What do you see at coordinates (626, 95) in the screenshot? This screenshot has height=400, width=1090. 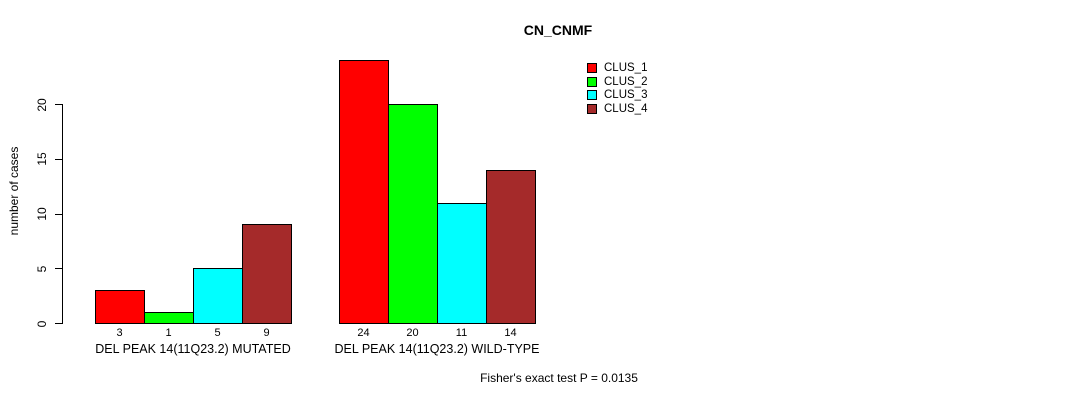 I see `legend-label: CLUS_3` at bounding box center [626, 95].